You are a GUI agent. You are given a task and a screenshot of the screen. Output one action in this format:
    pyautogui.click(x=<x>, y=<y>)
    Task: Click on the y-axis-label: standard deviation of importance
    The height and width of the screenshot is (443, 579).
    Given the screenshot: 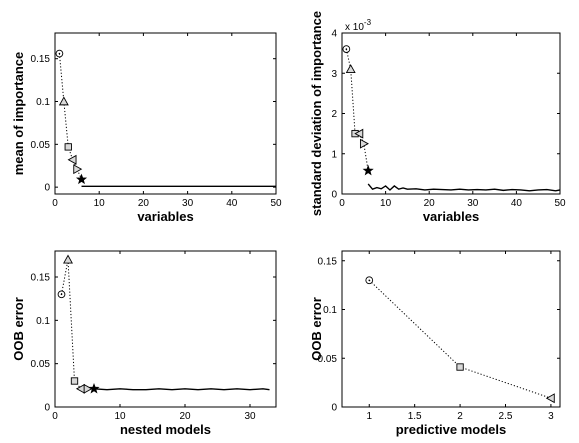 What is the action you would take?
    pyautogui.click(x=316, y=113)
    